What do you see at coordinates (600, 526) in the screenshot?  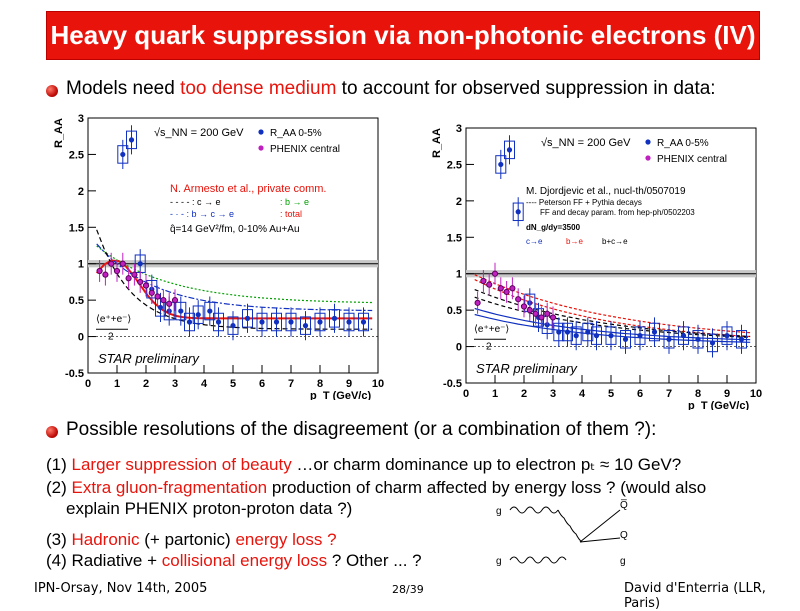 I see `quark-line-top` at bounding box center [600, 526].